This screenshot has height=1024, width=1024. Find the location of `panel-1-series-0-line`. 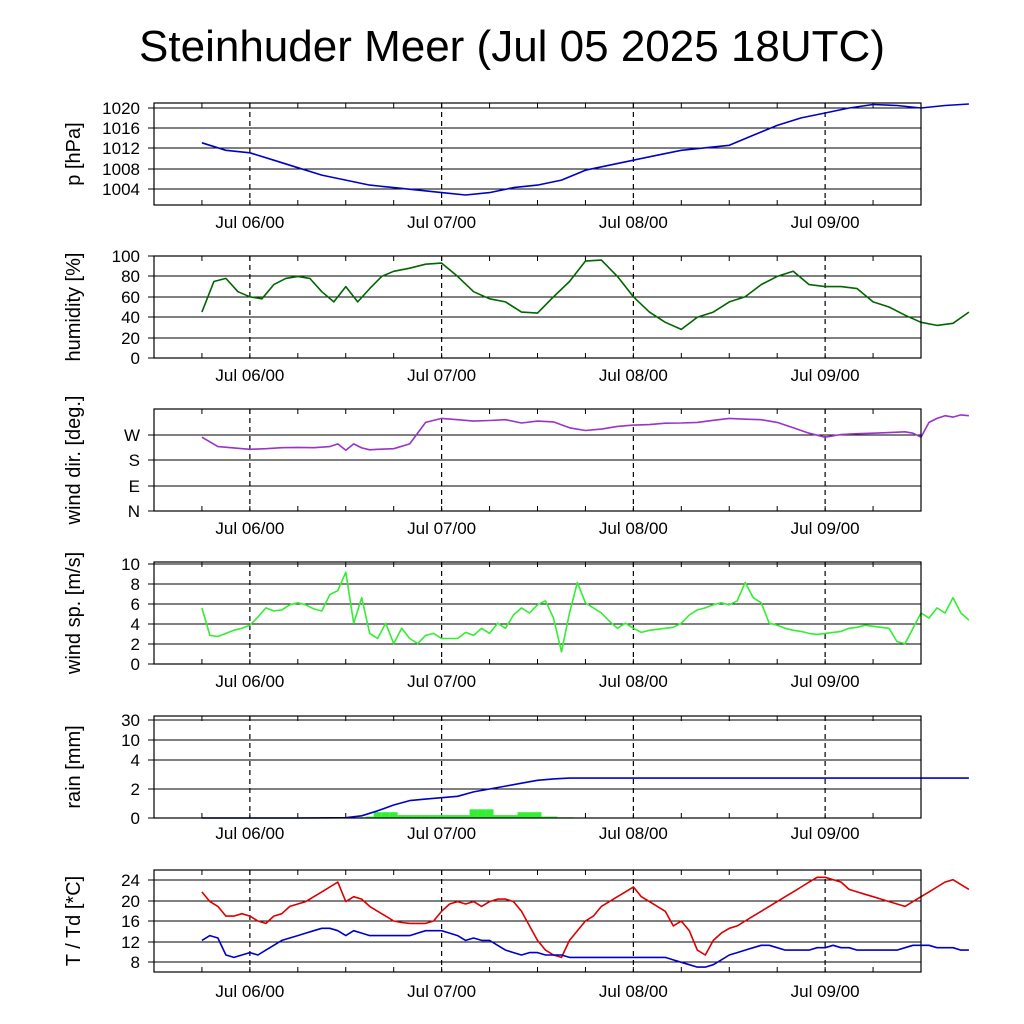

panel-1-series-0-line is located at coordinates (585, 295).